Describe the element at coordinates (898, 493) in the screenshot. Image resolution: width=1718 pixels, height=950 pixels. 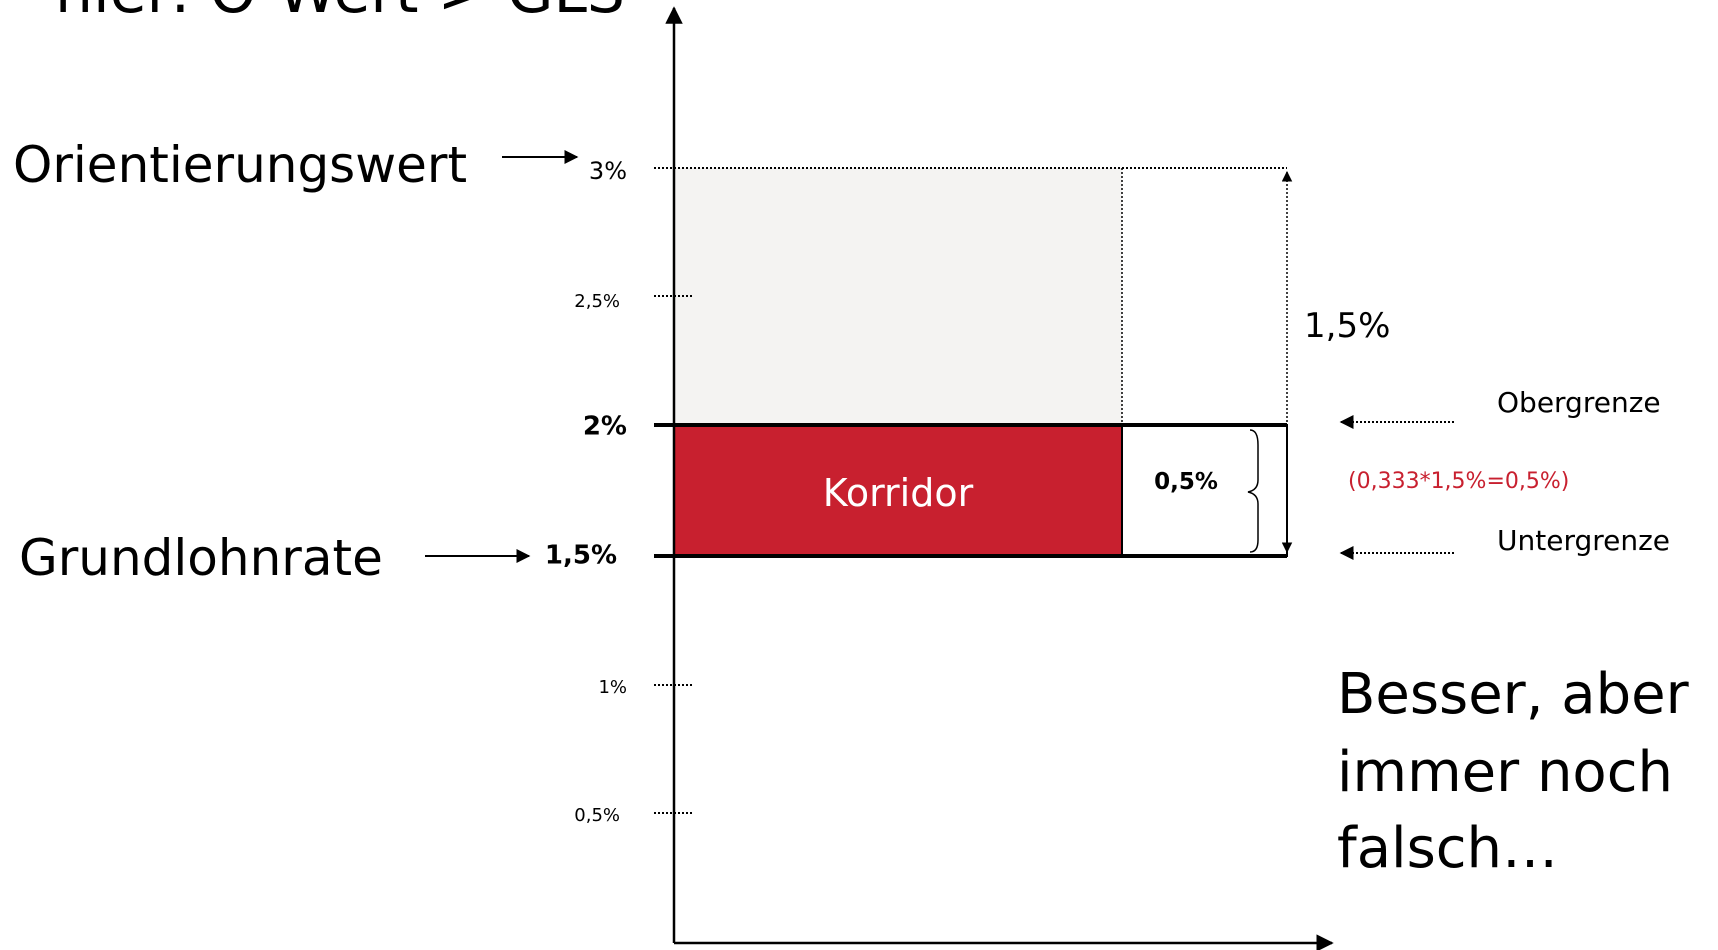
I see `korridor-label: Korridor` at that location.